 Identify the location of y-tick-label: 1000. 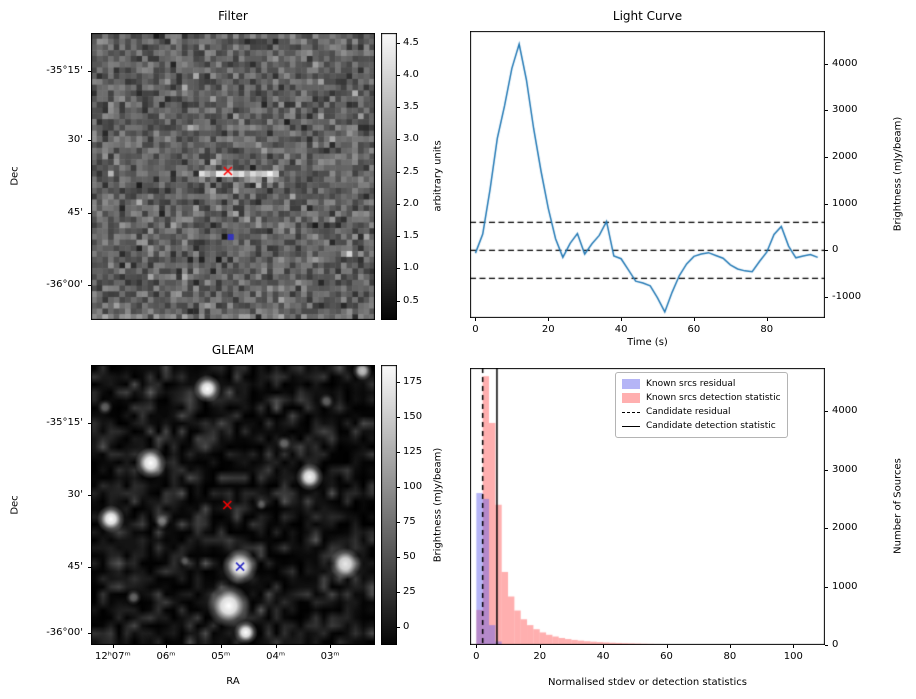
(845, 586).